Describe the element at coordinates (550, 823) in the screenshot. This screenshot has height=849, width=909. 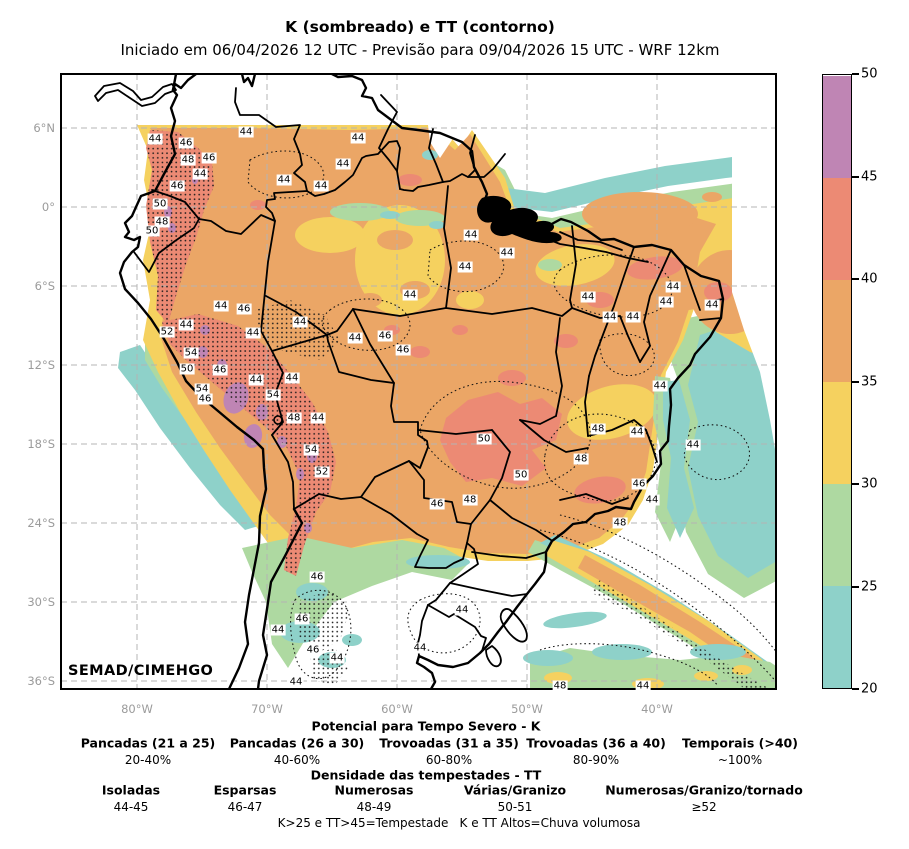
I see `legend-footnote: K e TT Altos=Chuva volumosa` at that location.